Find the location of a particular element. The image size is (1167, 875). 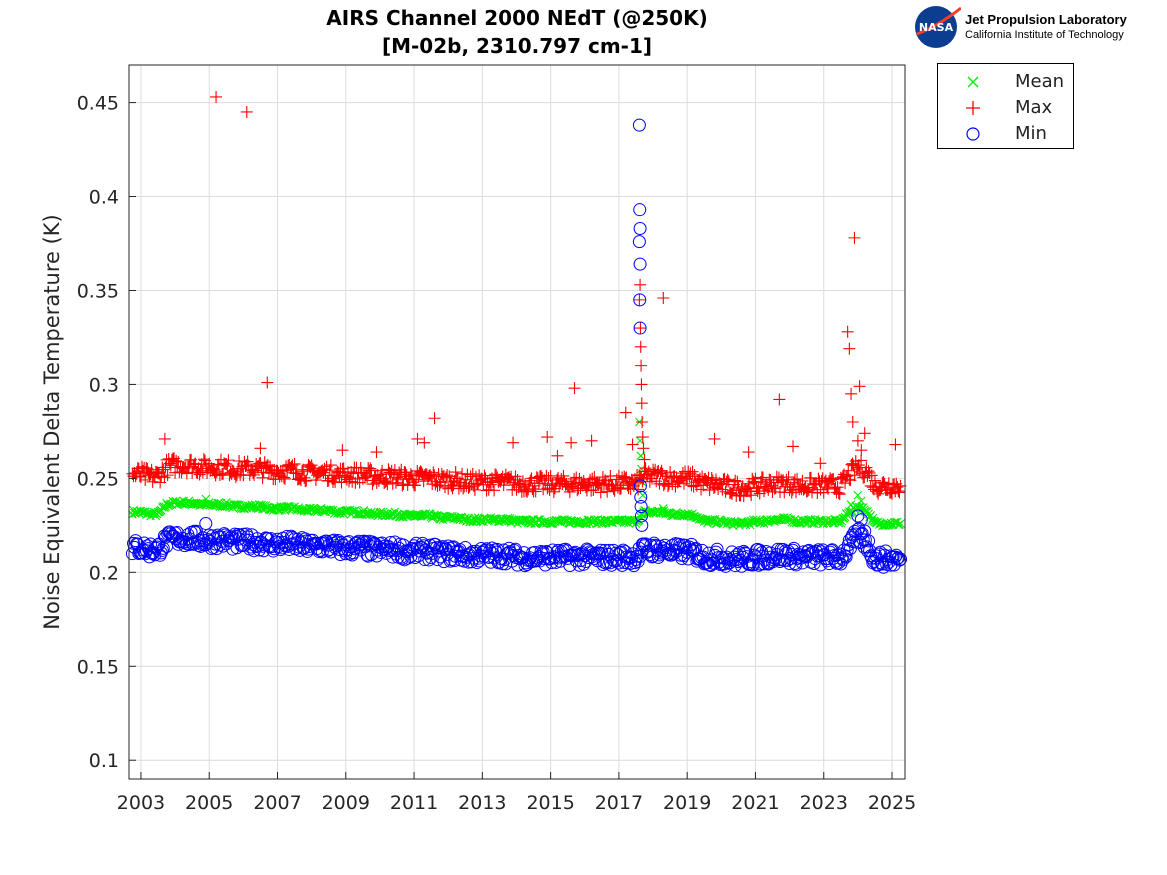

x-tick-label: 2025 is located at coordinates (892, 803).